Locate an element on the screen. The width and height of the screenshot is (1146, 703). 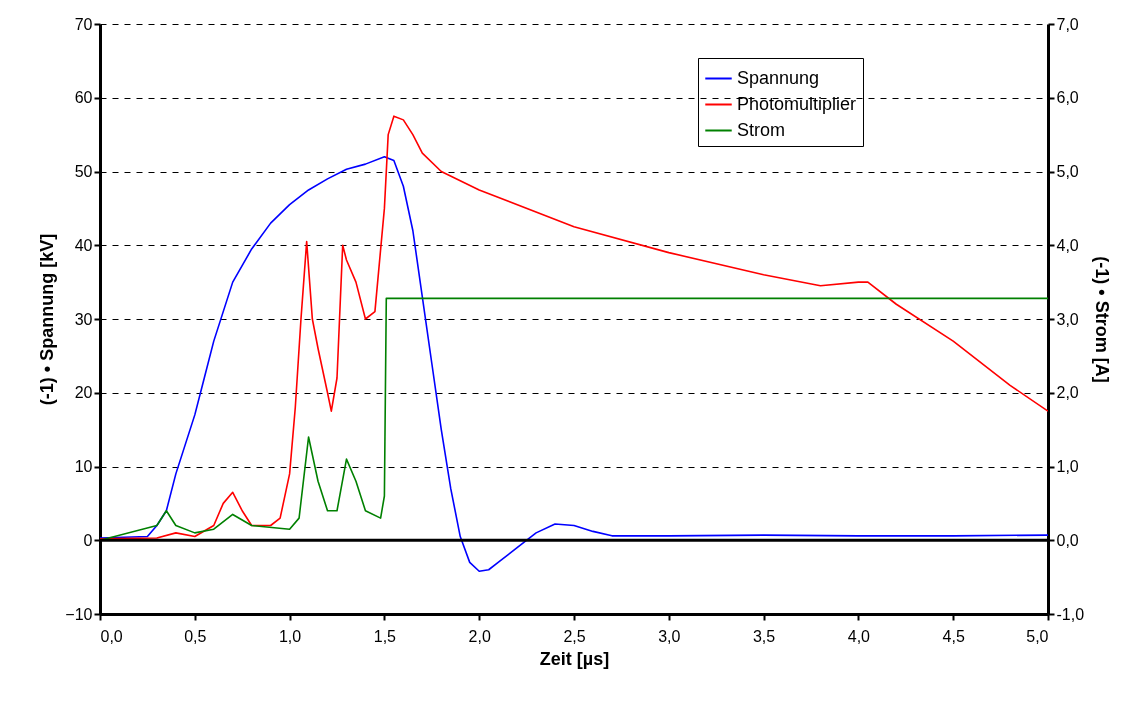
x-tick-label: 3,5 is located at coordinates (764, 636).